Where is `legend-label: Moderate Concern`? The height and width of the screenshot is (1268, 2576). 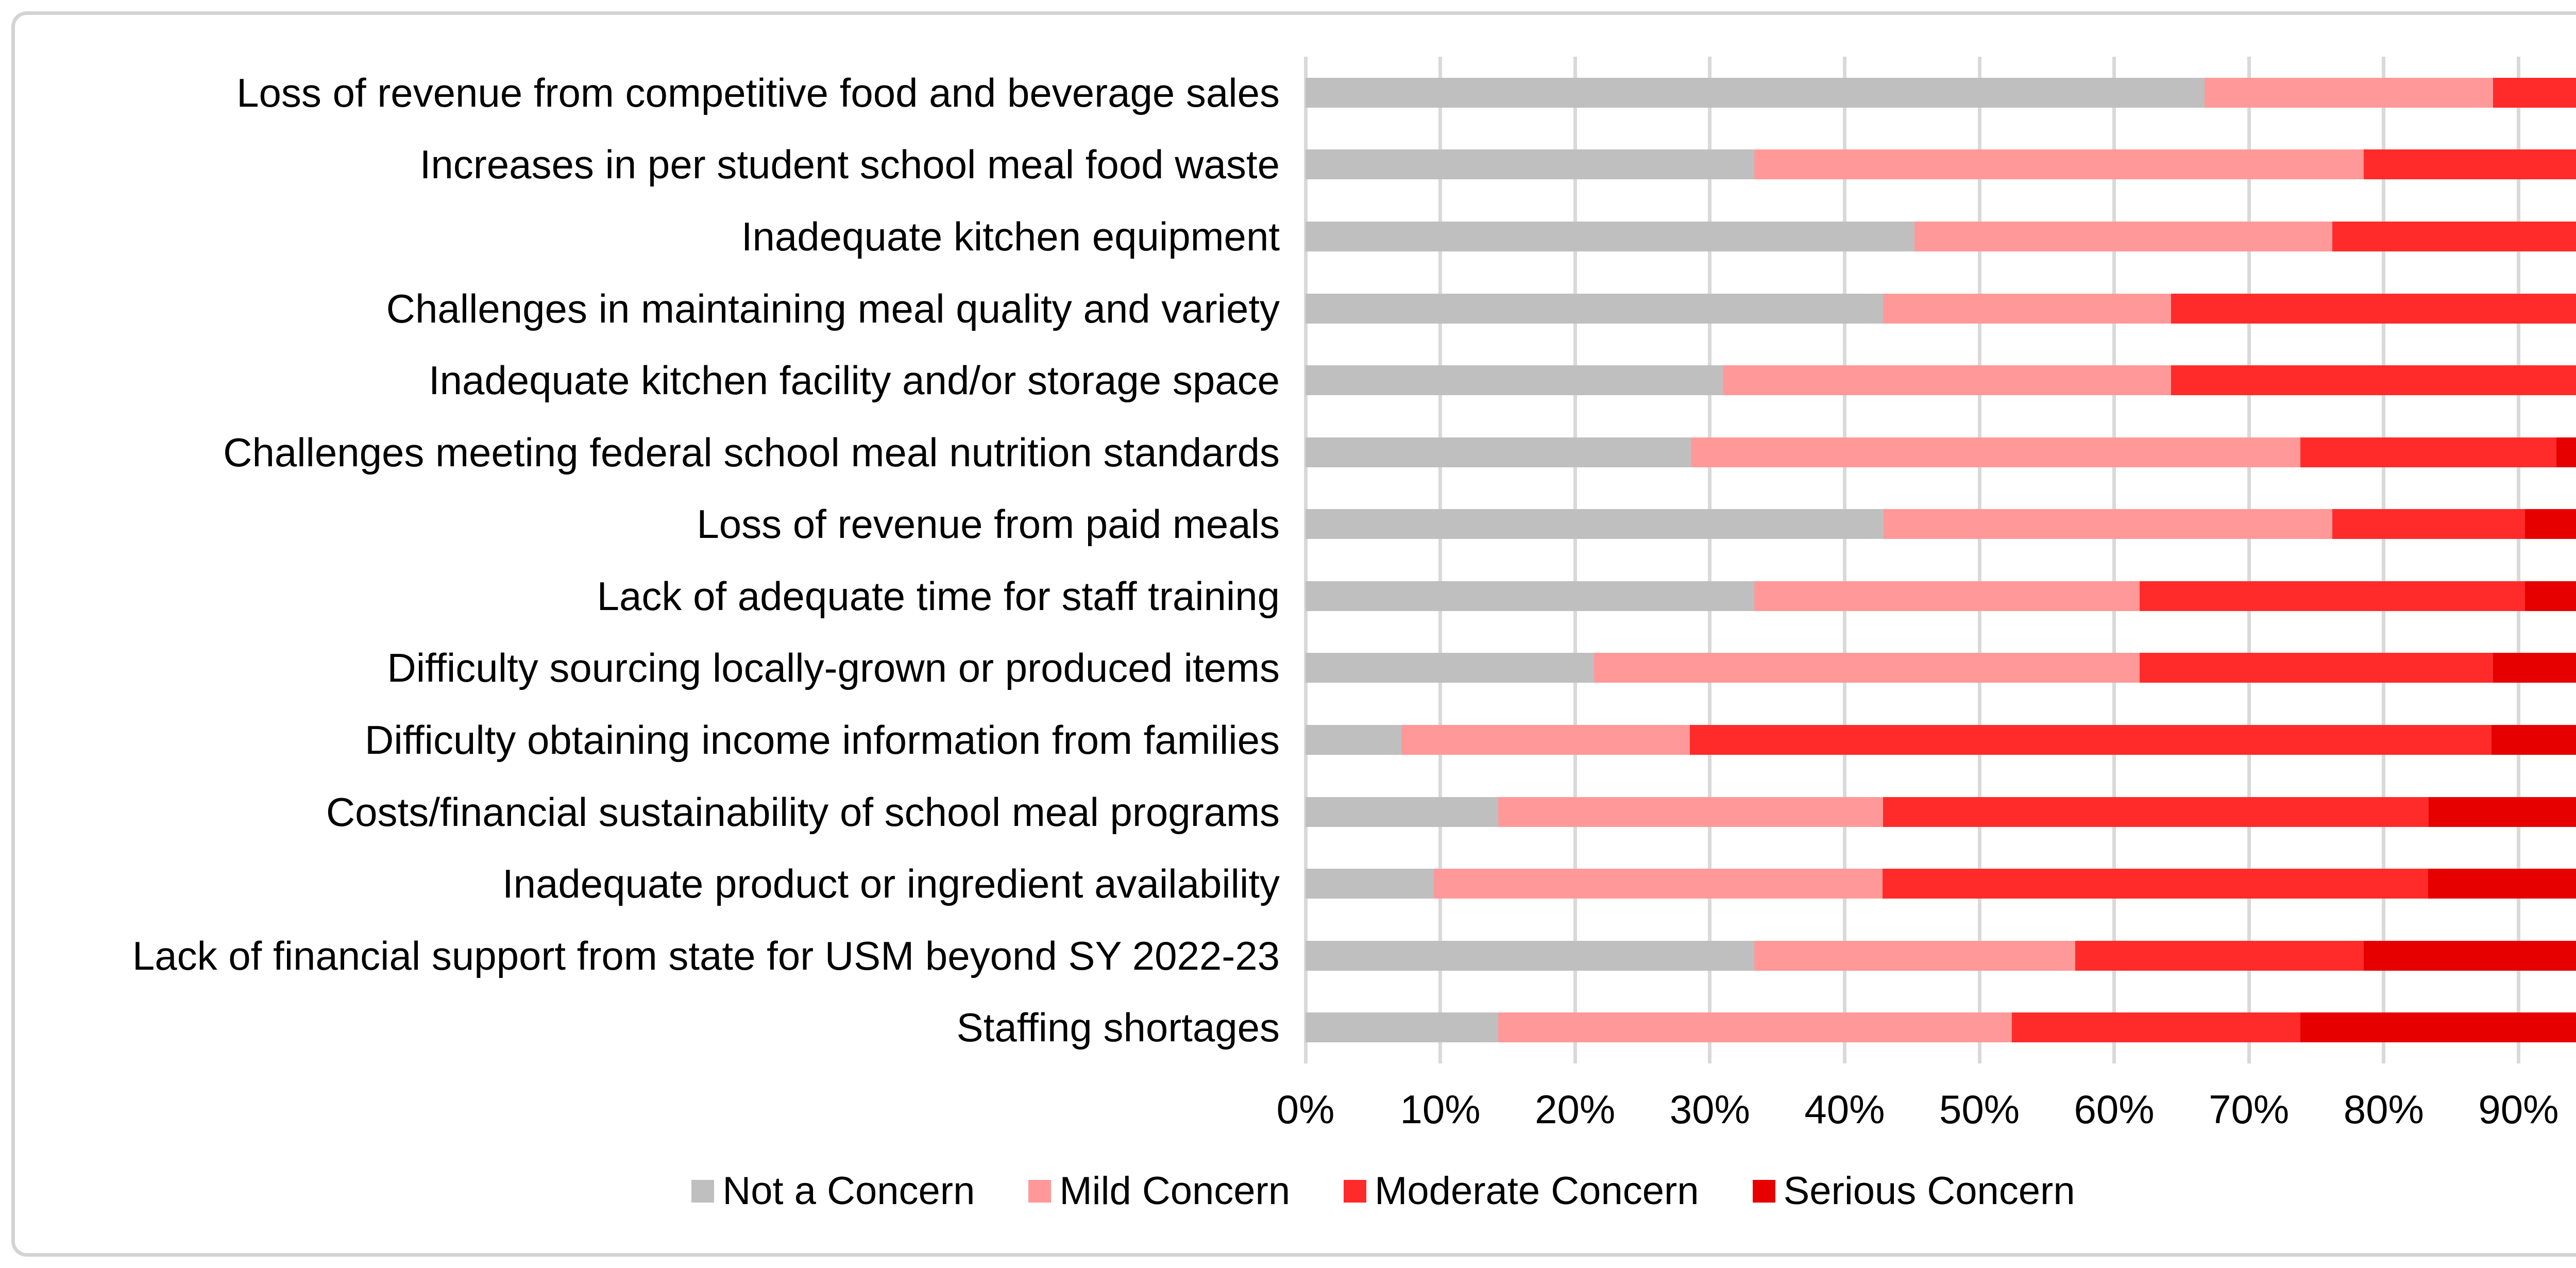 legend-label: Moderate Concern is located at coordinates (1537, 1191).